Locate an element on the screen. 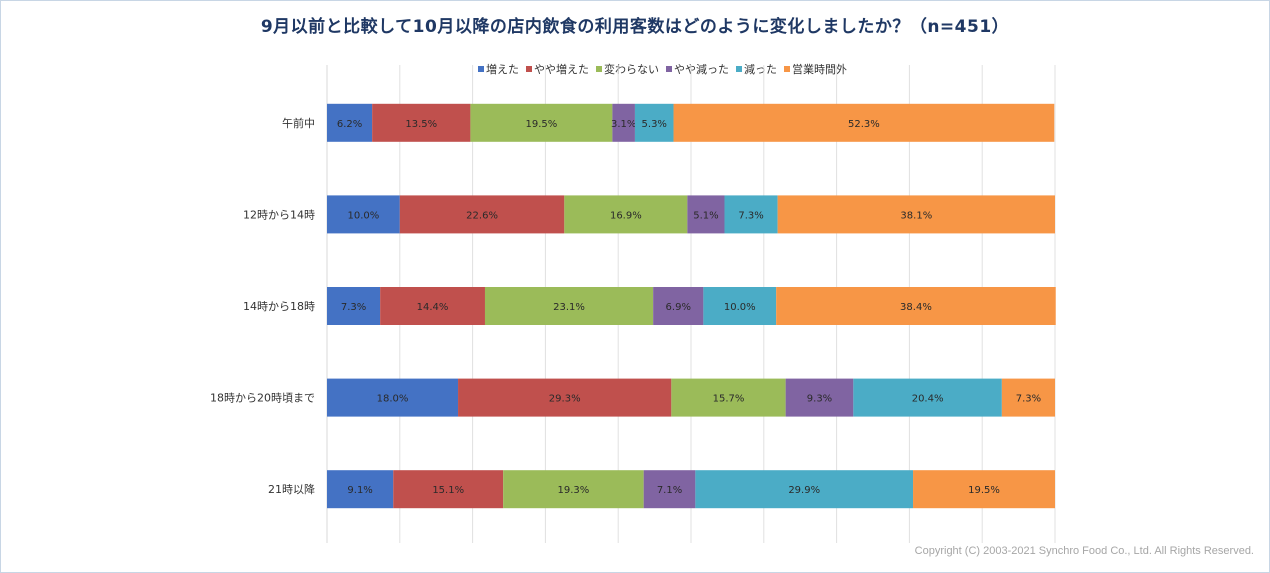 This screenshot has width=1270, height=573. data-label: 38.1% is located at coordinates (916, 215).